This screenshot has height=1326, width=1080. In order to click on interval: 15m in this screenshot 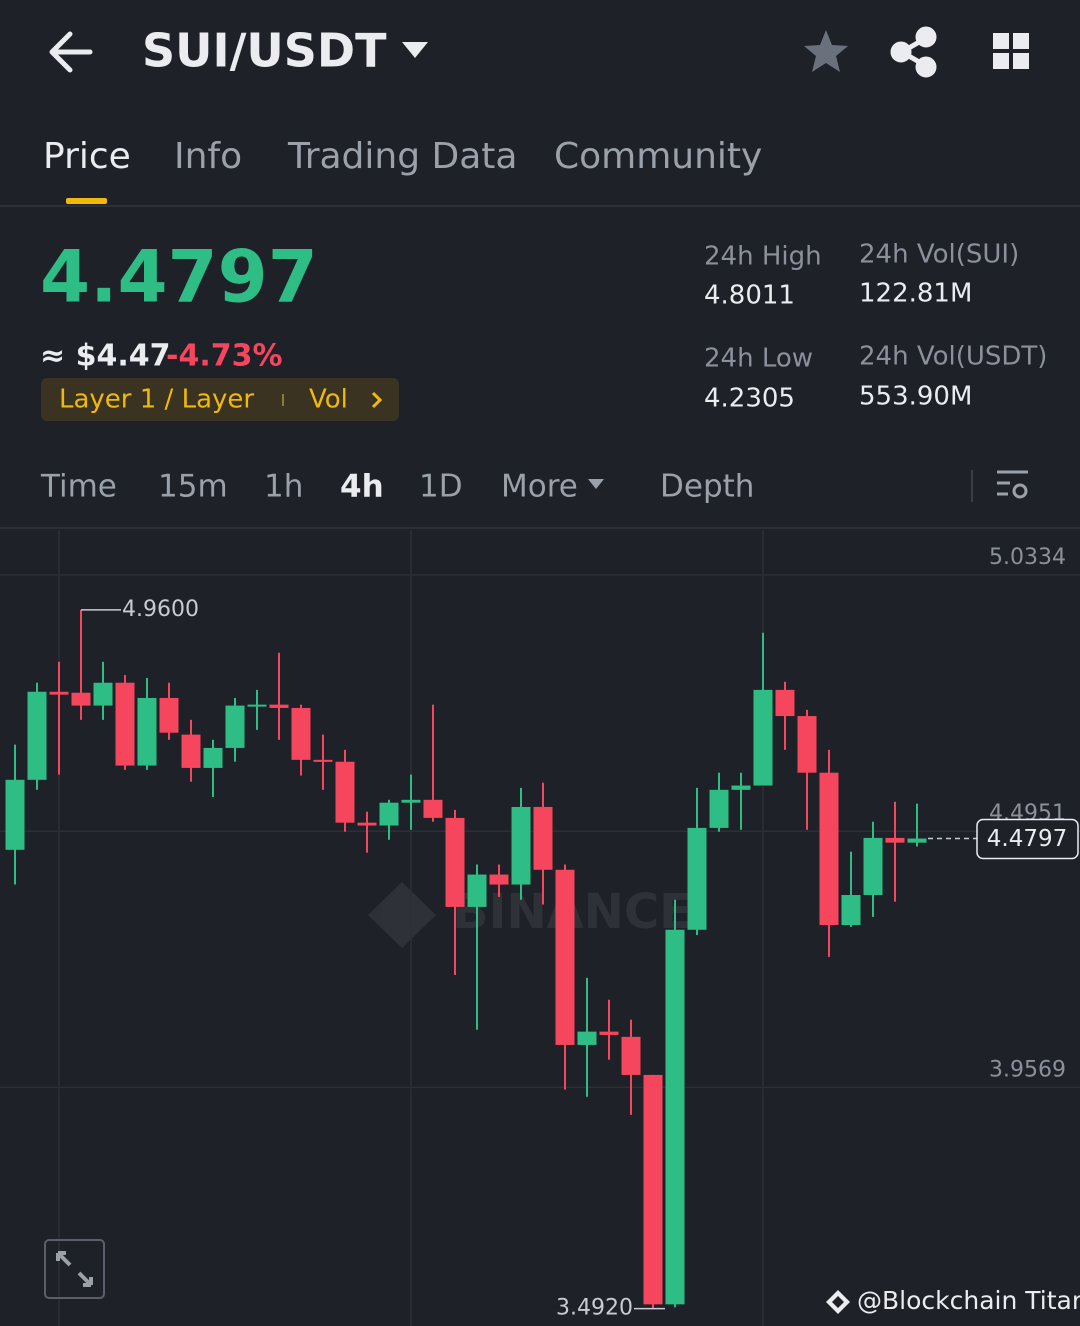, I will do `click(193, 487)`.